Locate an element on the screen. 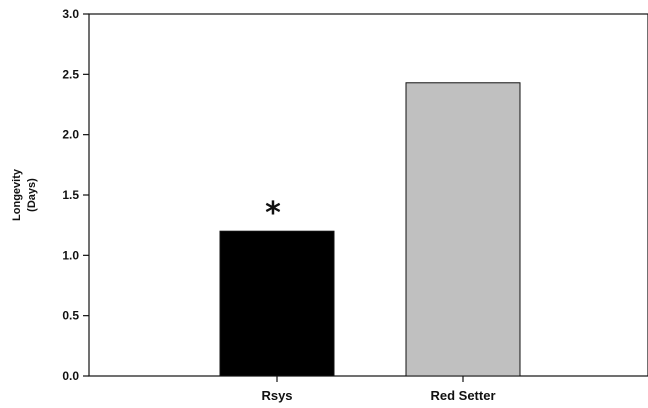 The height and width of the screenshot is (408, 648). y-axis-title-line-1: Longevity is located at coordinates (17, 194).